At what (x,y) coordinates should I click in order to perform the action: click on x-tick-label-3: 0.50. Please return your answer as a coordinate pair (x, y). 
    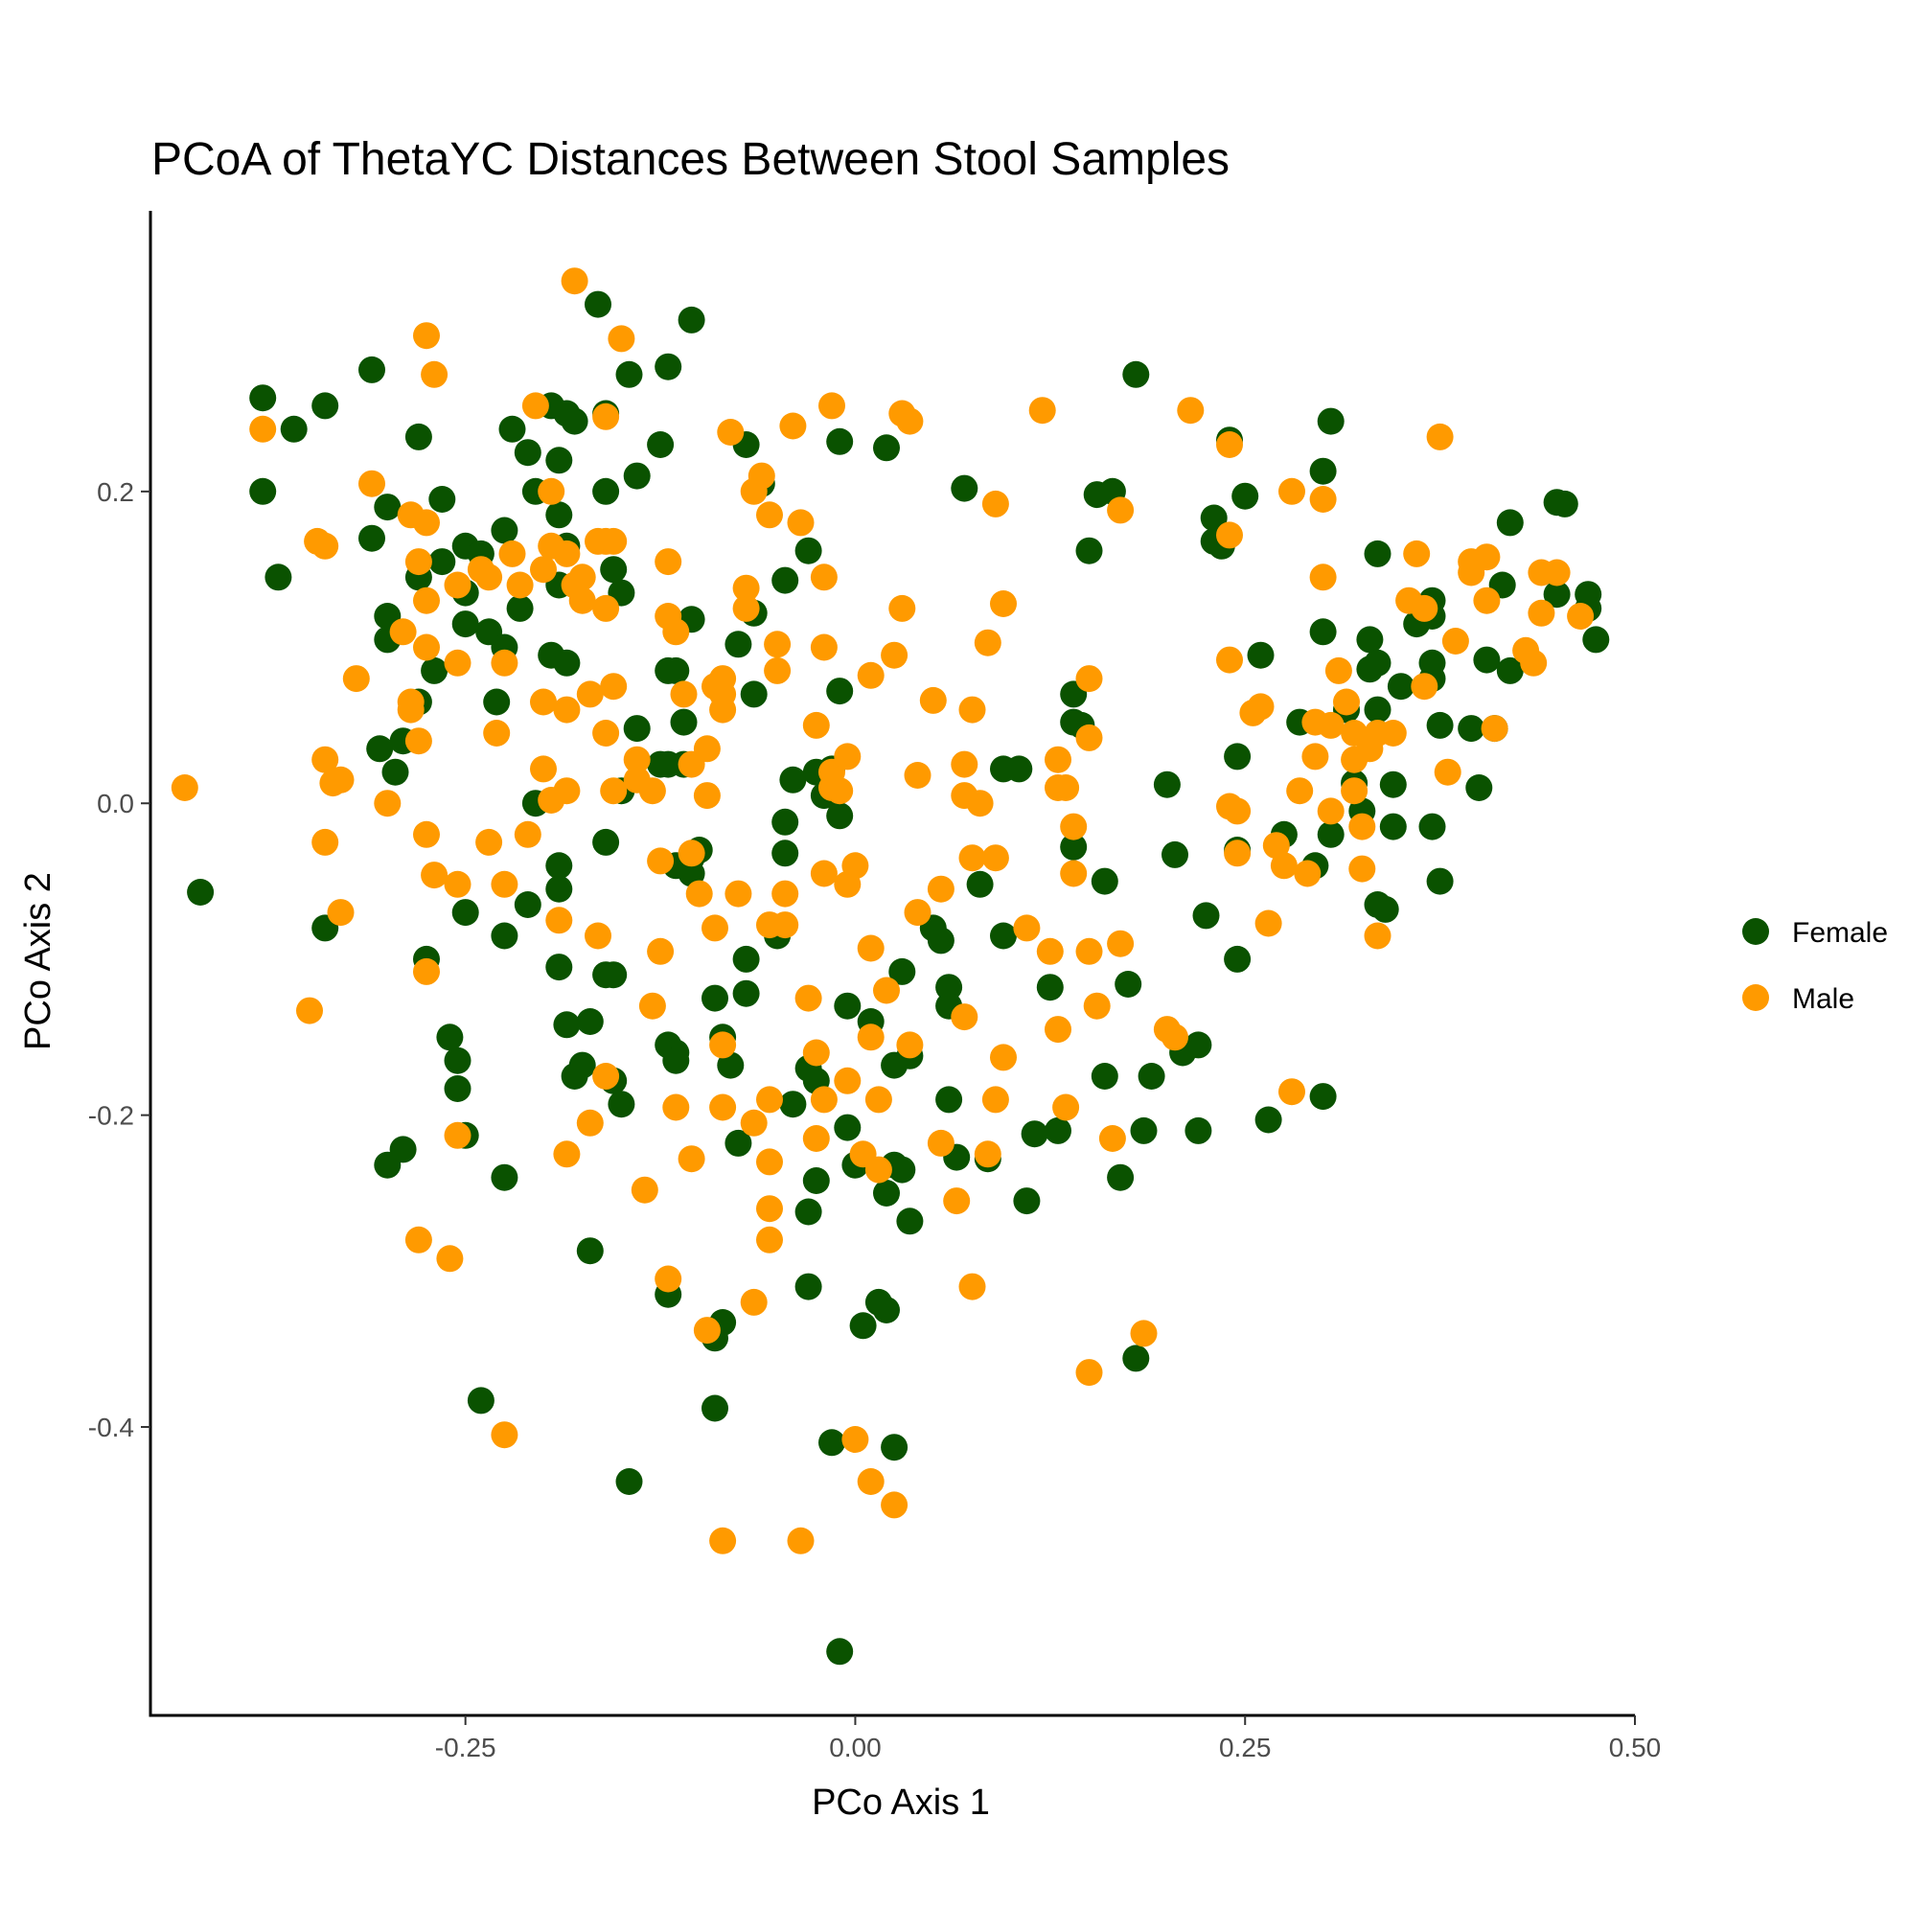
    Looking at the image, I should click on (1635, 1747).